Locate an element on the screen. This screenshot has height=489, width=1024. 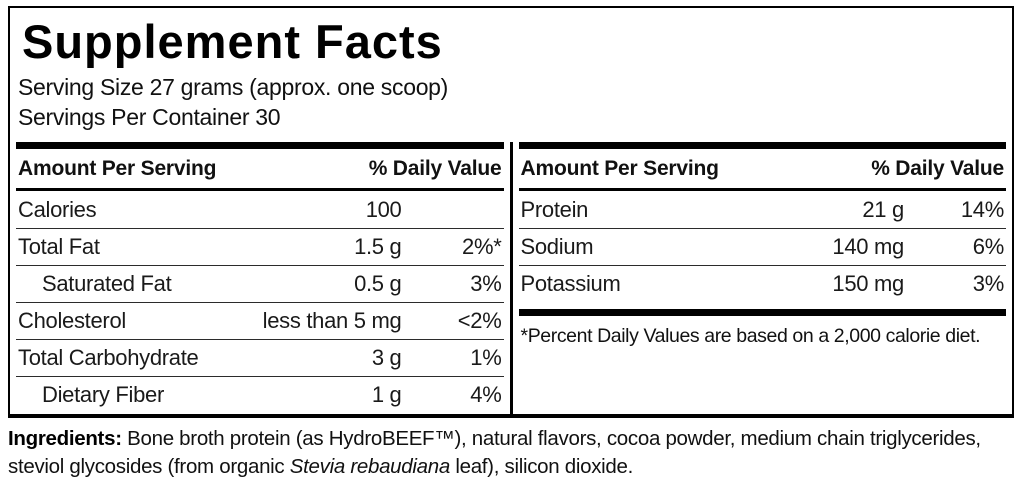
nutrient-name: Sodium is located at coordinates (557, 247).